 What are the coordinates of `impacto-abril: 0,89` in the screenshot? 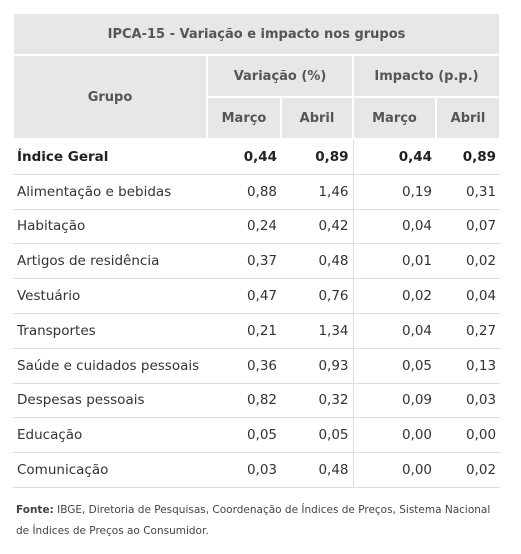 It's located at (468, 157).